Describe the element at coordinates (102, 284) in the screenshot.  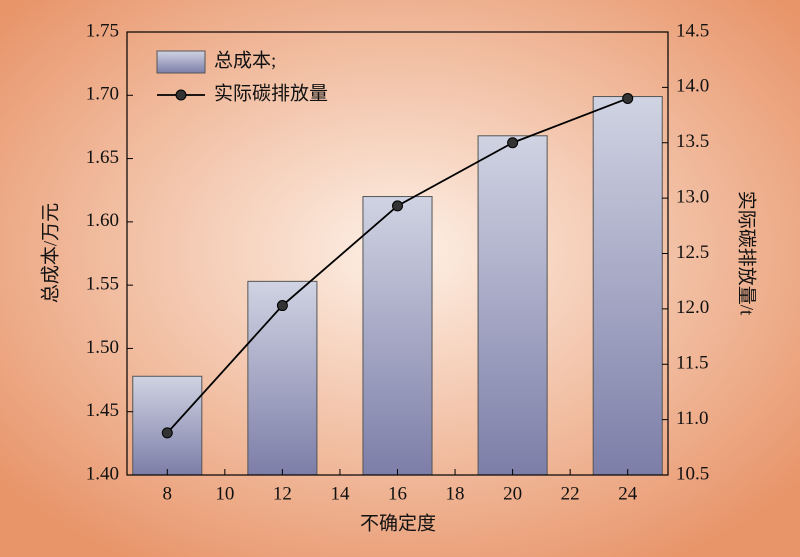
I see `y-tick-label: 1.55` at that location.